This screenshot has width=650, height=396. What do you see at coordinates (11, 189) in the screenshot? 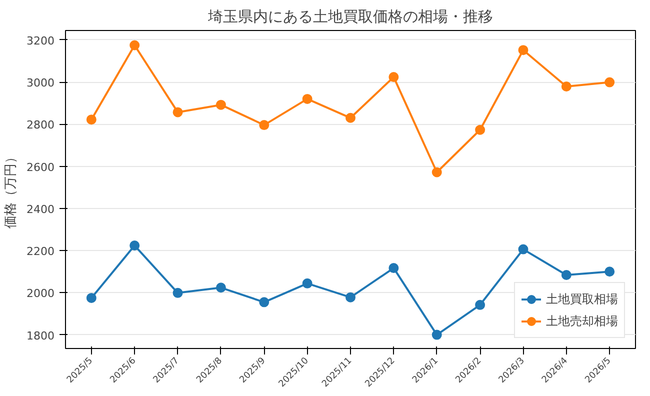
I see `y-axis-title: 価格（万円）` at bounding box center [11, 189].